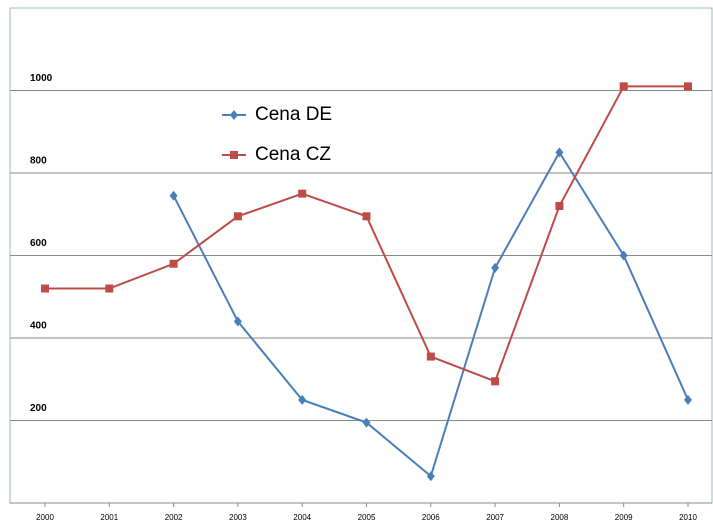  What do you see at coordinates (293, 154) in the screenshot?
I see `legend-label: Cena CZ` at bounding box center [293, 154].